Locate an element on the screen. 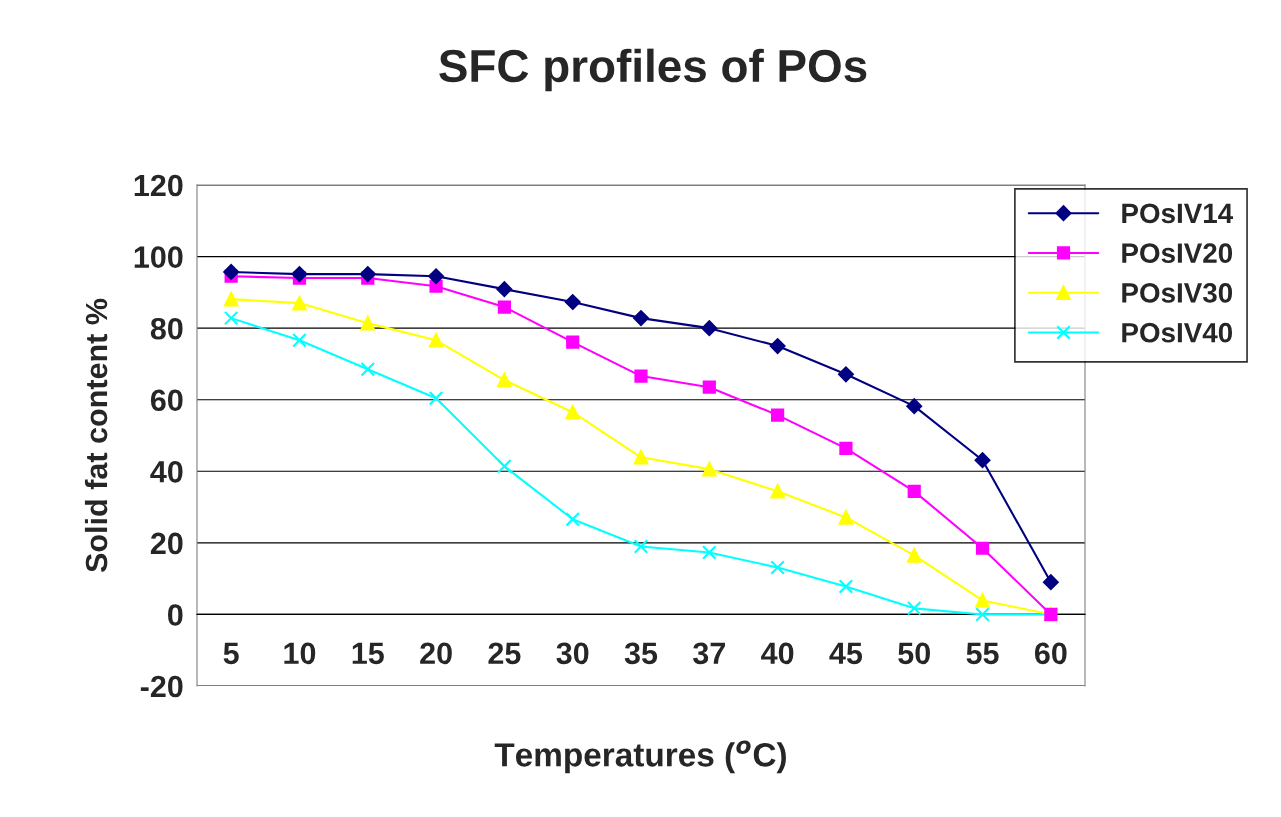  y-tick-label: 80 is located at coordinates (166, 328).